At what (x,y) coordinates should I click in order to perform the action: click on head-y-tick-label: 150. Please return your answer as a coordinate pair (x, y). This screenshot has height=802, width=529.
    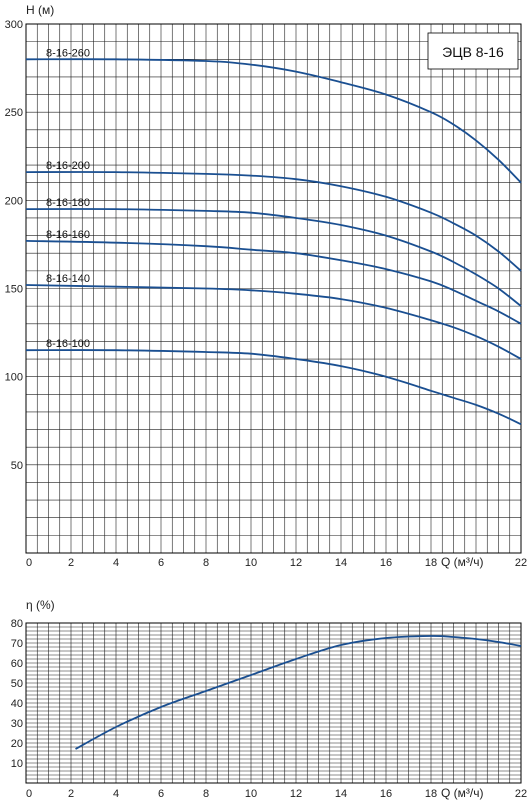
    Looking at the image, I should click on (14, 290).